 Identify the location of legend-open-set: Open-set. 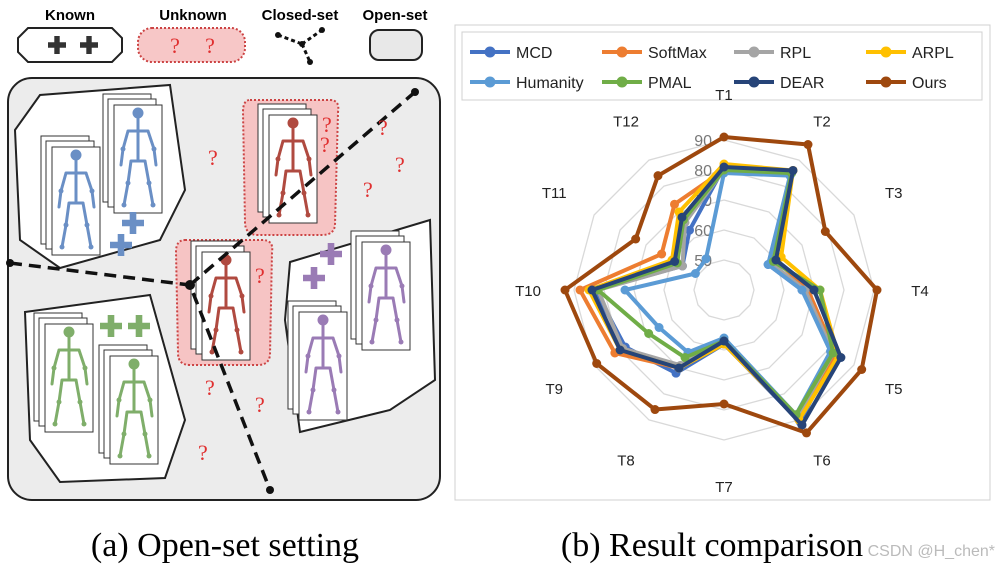
(394, 15).